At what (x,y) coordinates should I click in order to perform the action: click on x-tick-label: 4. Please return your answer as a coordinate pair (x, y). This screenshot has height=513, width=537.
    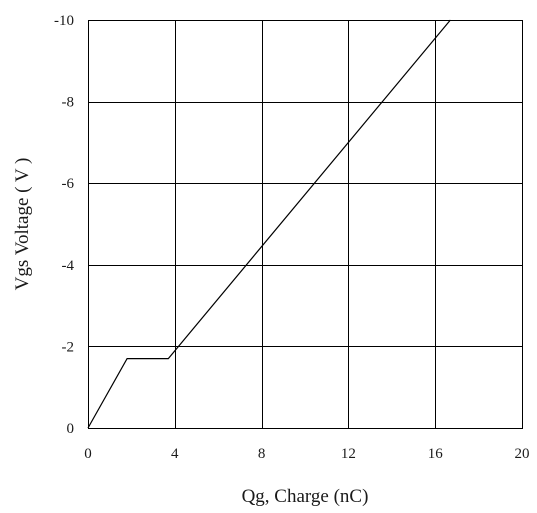
    Looking at the image, I should click on (175, 454).